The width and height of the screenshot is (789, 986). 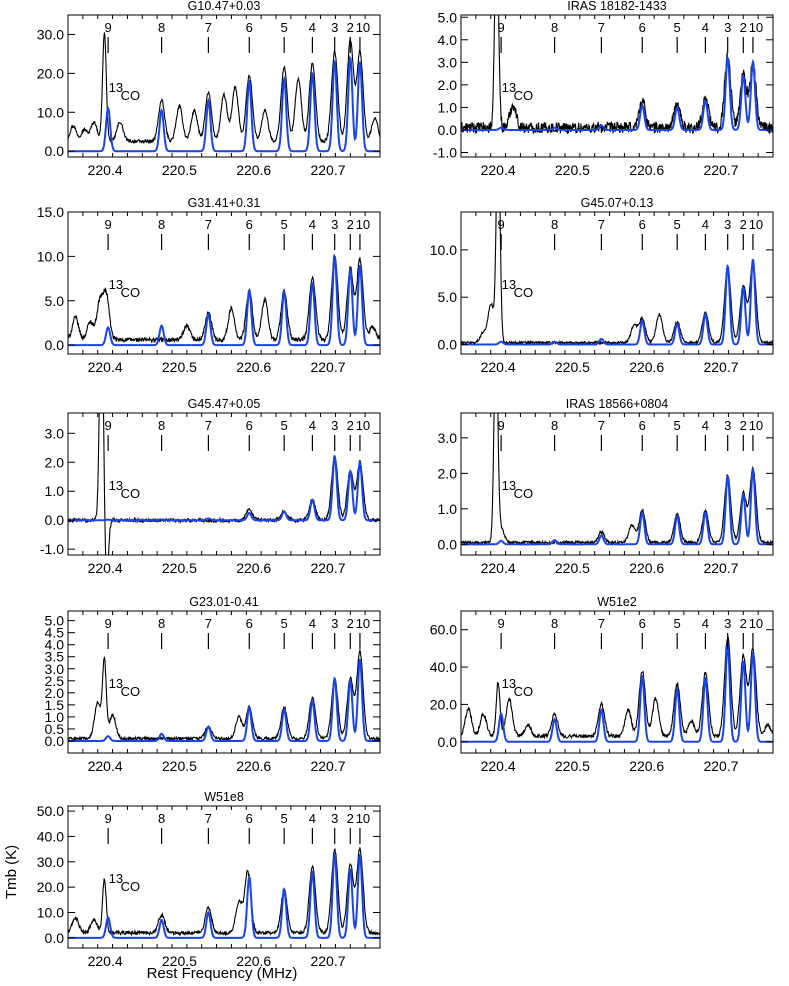 What do you see at coordinates (11, 872) in the screenshot?
I see `y-axis-label: Tmb (K)` at bounding box center [11, 872].